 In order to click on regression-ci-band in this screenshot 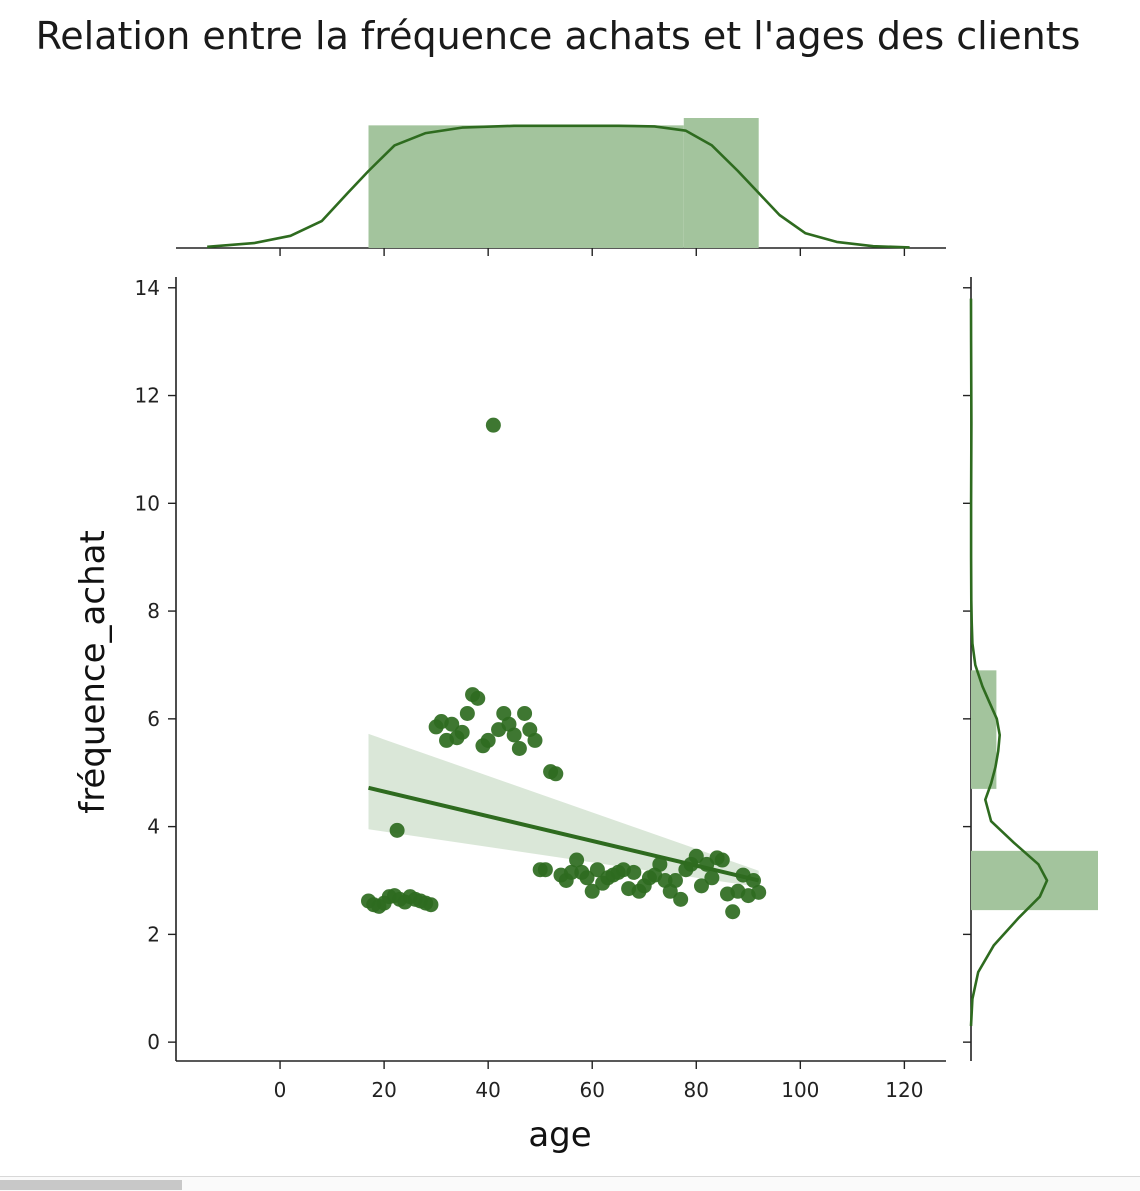, I will do `click(563, 810)`.